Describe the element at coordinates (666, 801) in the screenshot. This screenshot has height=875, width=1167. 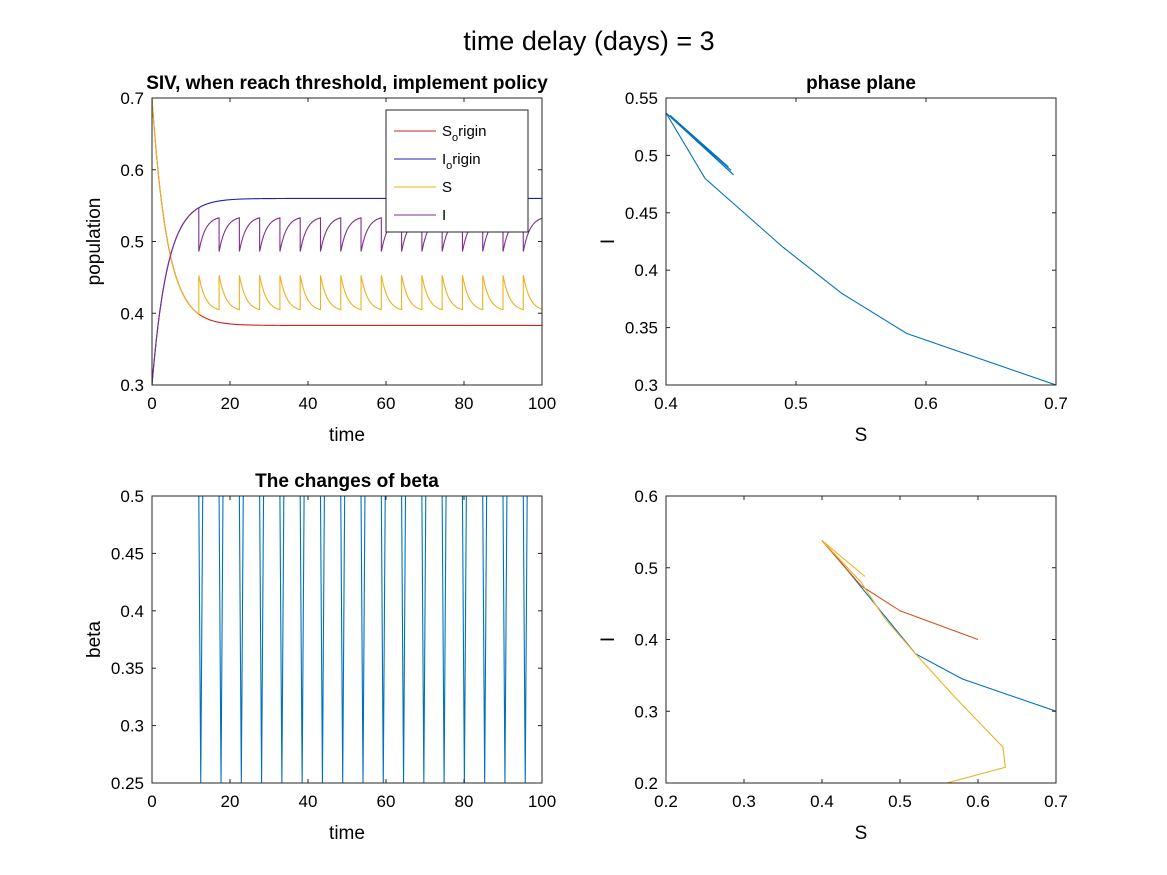
I see `x-tick-label: 0.2` at that location.